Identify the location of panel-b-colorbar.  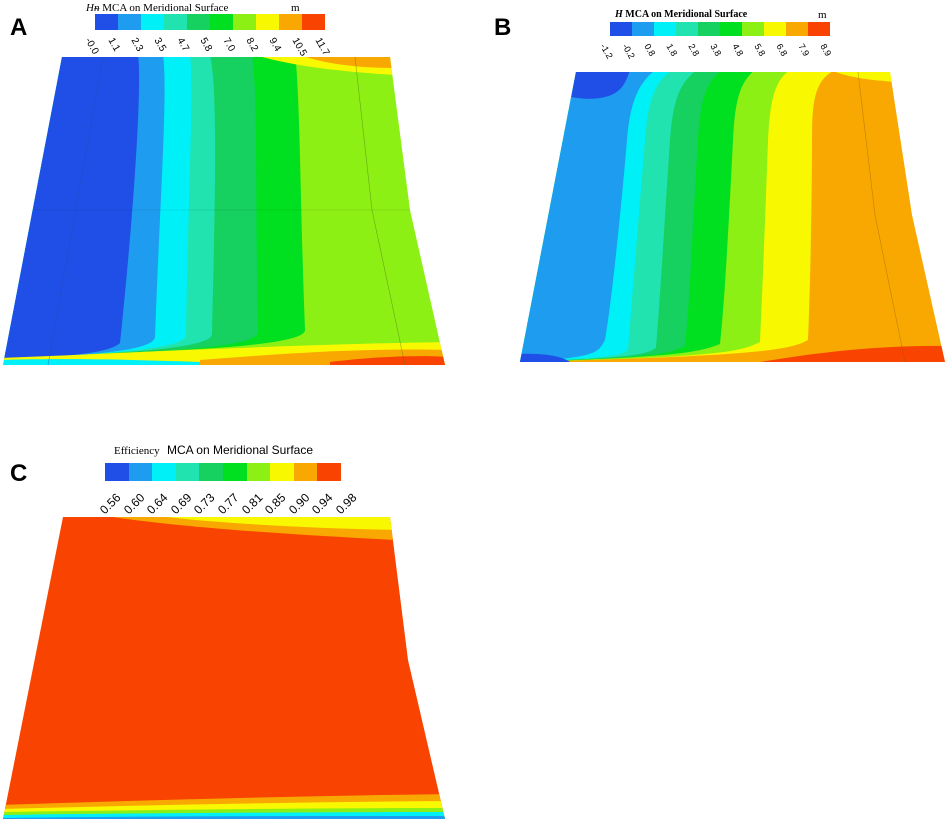
(720, 29).